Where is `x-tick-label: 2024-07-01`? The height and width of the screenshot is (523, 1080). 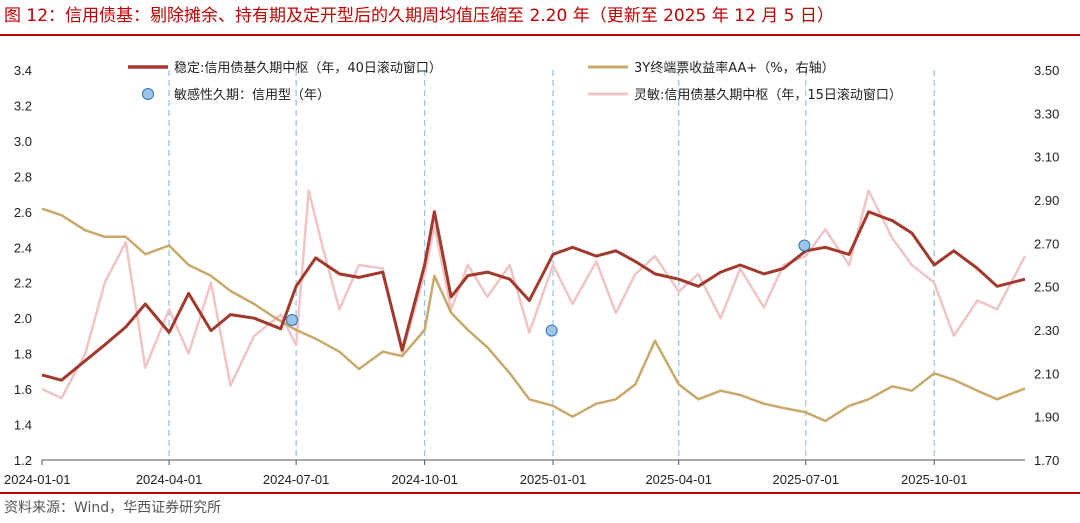 x-tick-label: 2024-07-01 is located at coordinates (296, 479).